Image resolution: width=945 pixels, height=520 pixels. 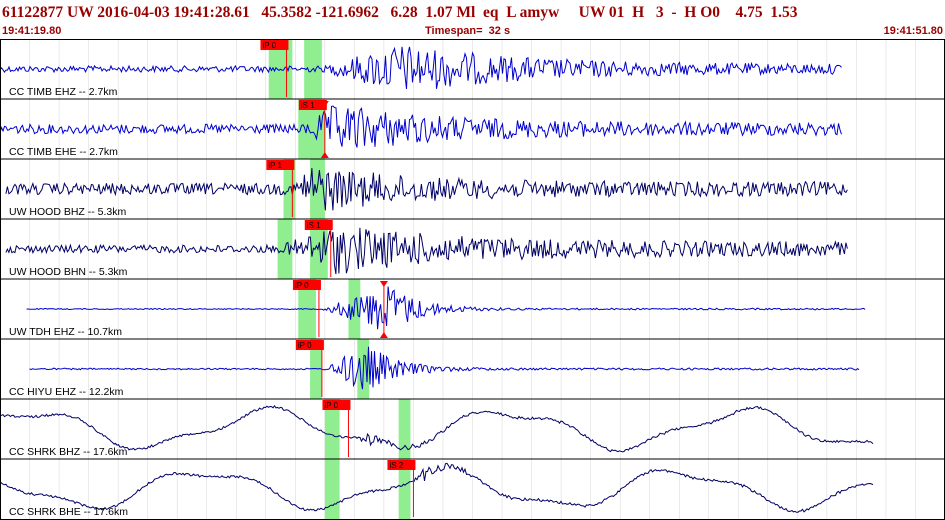 What do you see at coordinates (913, 31) in the screenshot?
I see `end-time-label: 19:41:51.80` at bounding box center [913, 31].